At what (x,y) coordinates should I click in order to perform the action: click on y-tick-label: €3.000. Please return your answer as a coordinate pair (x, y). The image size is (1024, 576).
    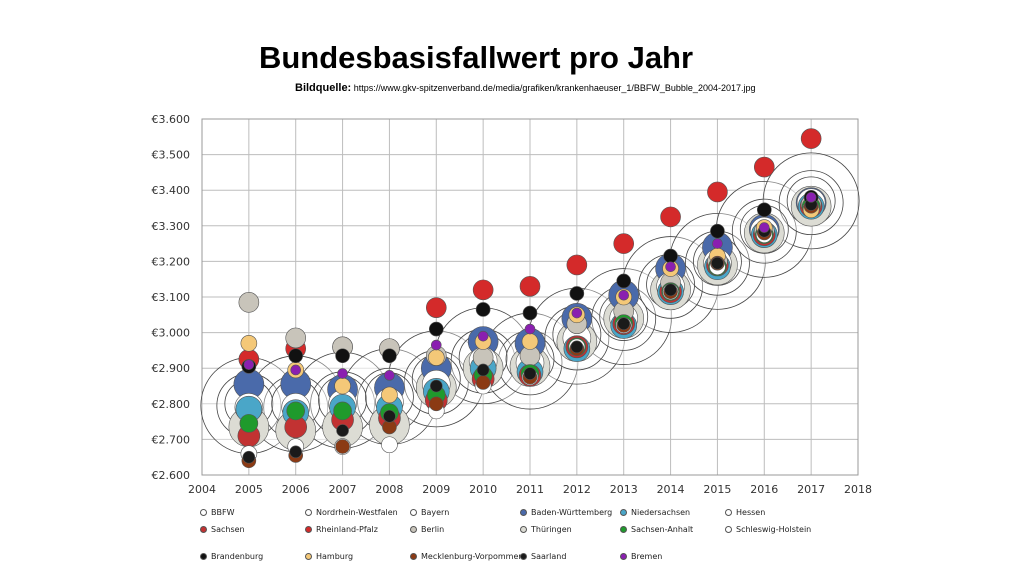
    Looking at the image, I should click on (171, 333).